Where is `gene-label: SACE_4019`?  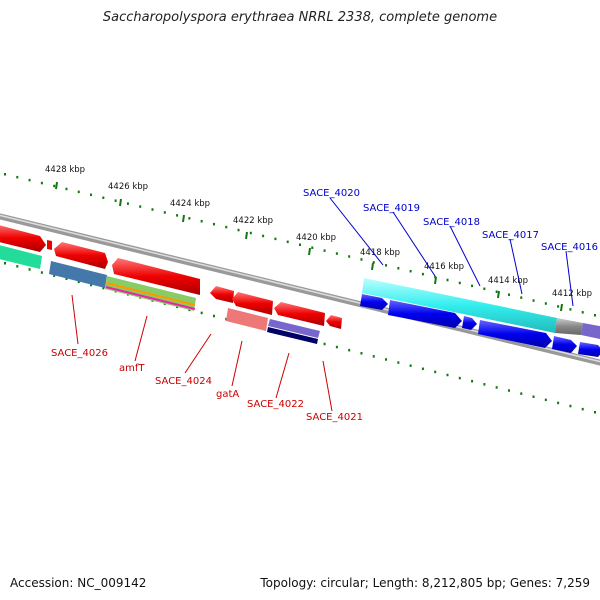 gene-label: SACE_4019 is located at coordinates (391, 208).